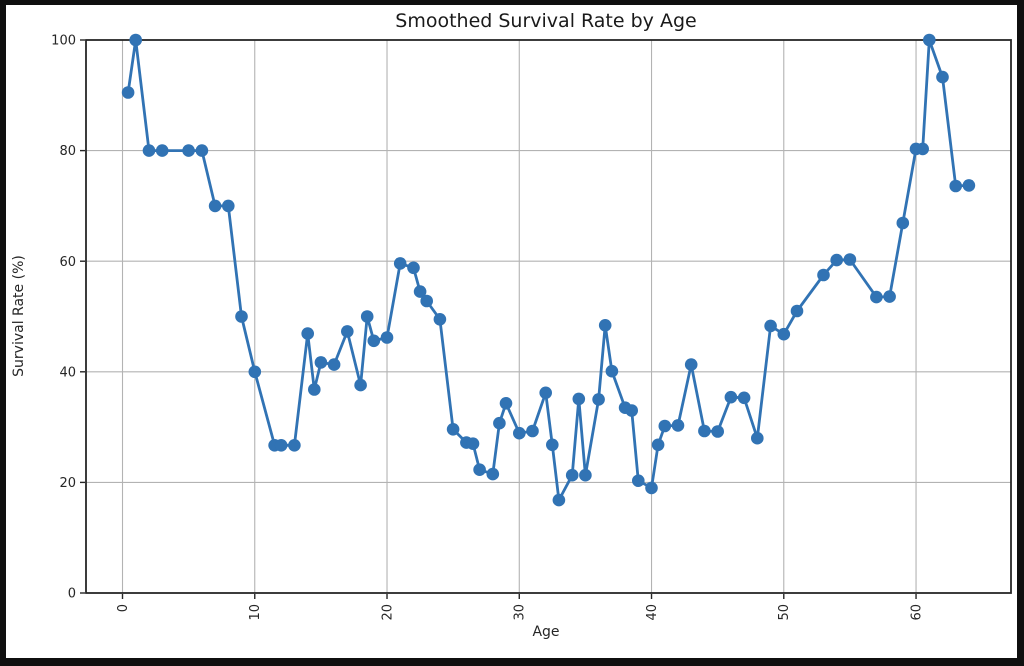  Describe the element at coordinates (631, 410) in the screenshot. I see `data-point-age-38.5` at that location.